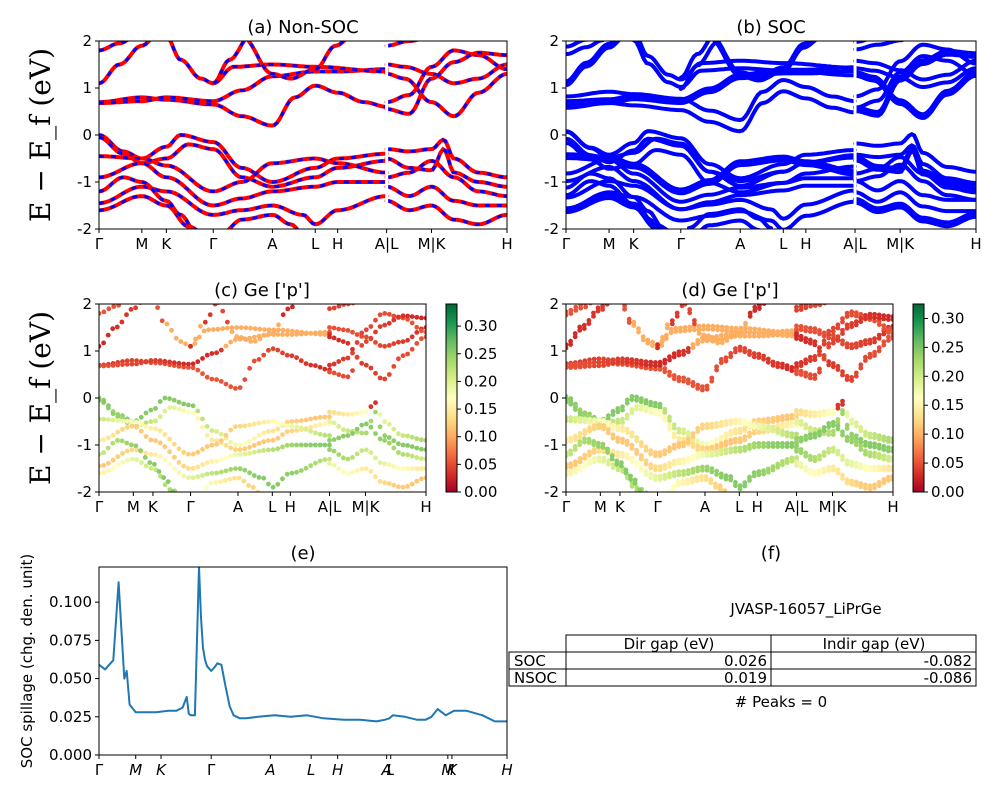 The image size is (1000, 800). What do you see at coordinates (477, 409) in the screenshot?
I see `panel-c-colorbar-ticks: 0.000.050.100.150.200.250.30` at bounding box center [477, 409].